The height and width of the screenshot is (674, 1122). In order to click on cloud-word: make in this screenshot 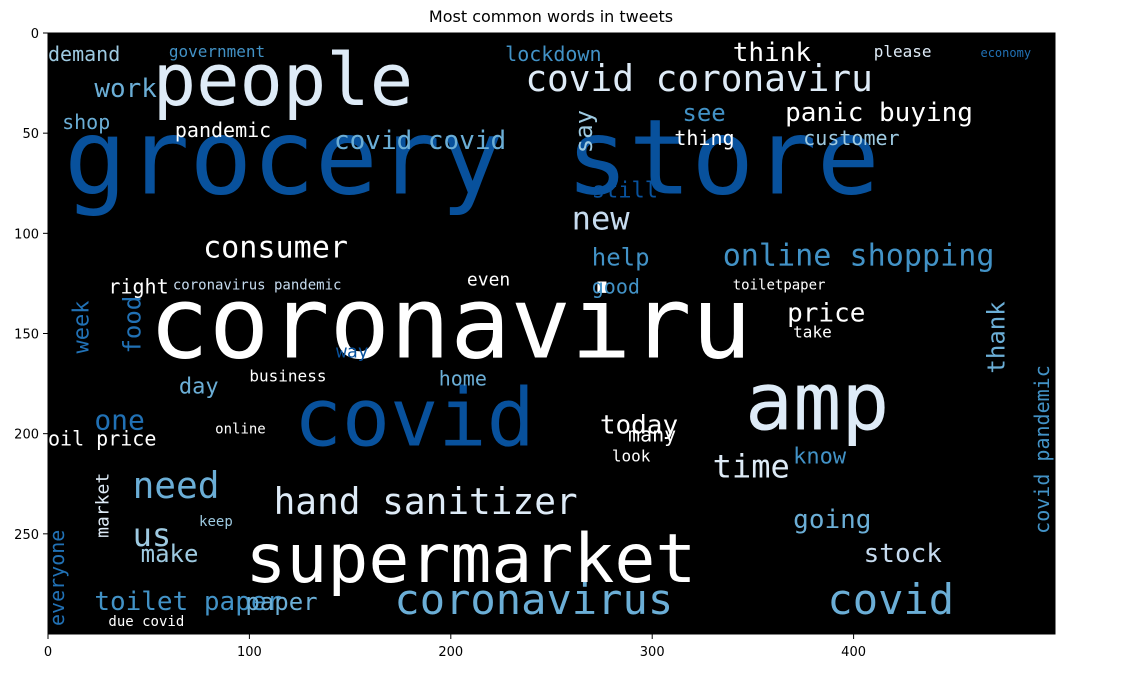, I will do `click(170, 554)`.